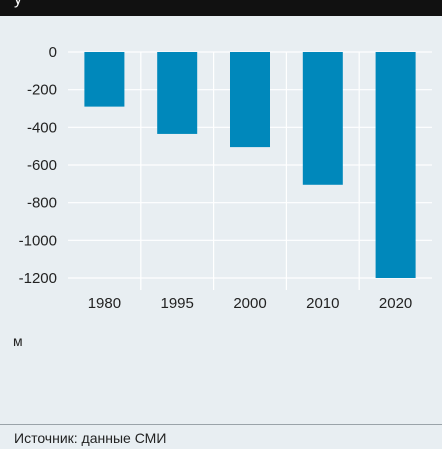 Image resolution: width=442 pixels, height=449 pixels. Describe the element at coordinates (322, 303) in the screenshot. I see `x-tick-label: 2010` at that location.